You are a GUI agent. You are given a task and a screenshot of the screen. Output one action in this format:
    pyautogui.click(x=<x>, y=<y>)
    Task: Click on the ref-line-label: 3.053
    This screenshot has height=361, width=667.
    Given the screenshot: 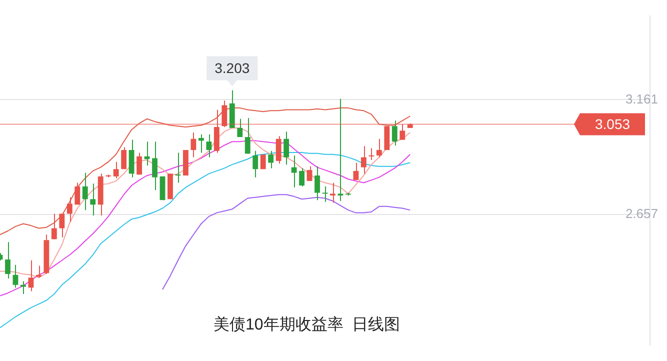 What is the action you would take?
    pyautogui.click(x=612, y=124)
    